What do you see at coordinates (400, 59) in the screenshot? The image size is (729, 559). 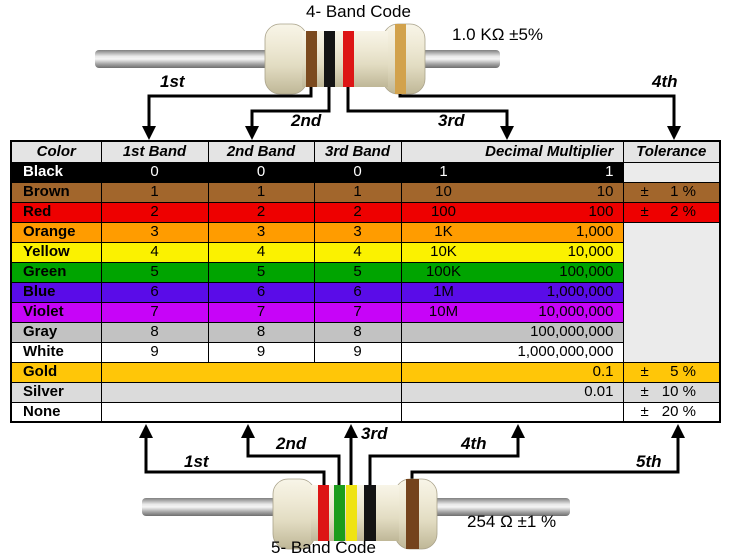 I see `4th-band-gold-icon` at bounding box center [400, 59].